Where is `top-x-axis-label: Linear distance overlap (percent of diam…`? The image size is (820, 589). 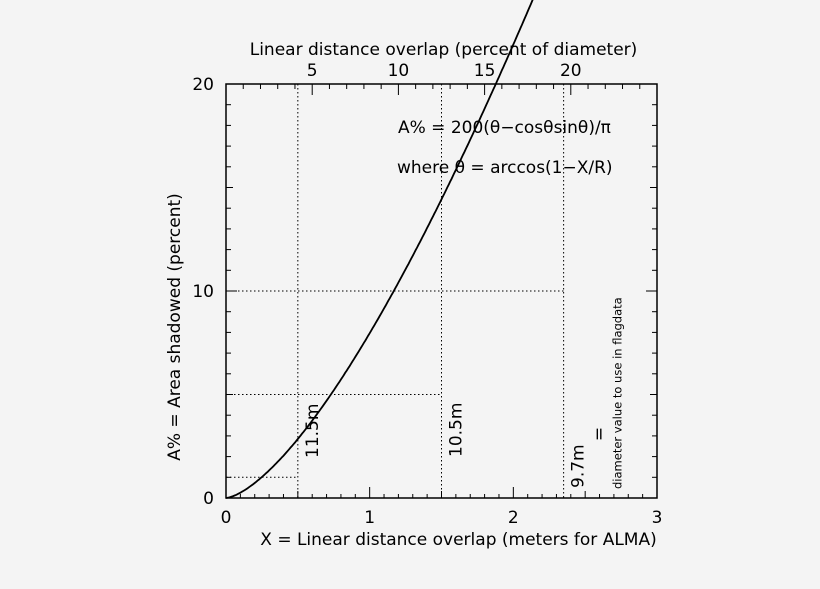 top-x-axis-label: Linear distance overlap (percent of diam… is located at coordinates (444, 50).